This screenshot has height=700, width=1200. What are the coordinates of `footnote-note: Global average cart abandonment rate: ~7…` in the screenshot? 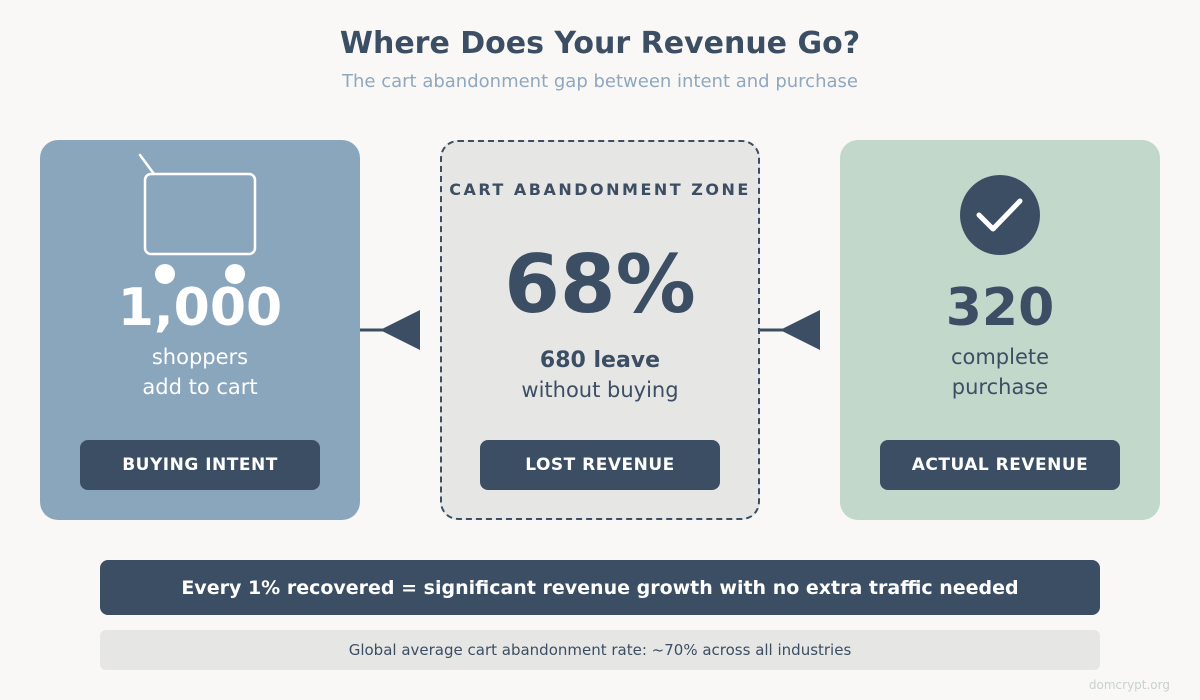 It's located at (600, 650).